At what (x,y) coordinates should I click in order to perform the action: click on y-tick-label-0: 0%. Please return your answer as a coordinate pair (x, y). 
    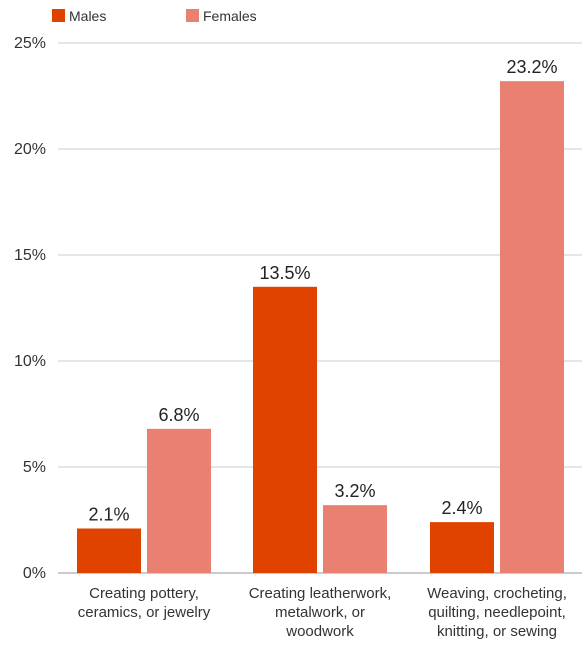
    Looking at the image, I should click on (34, 573).